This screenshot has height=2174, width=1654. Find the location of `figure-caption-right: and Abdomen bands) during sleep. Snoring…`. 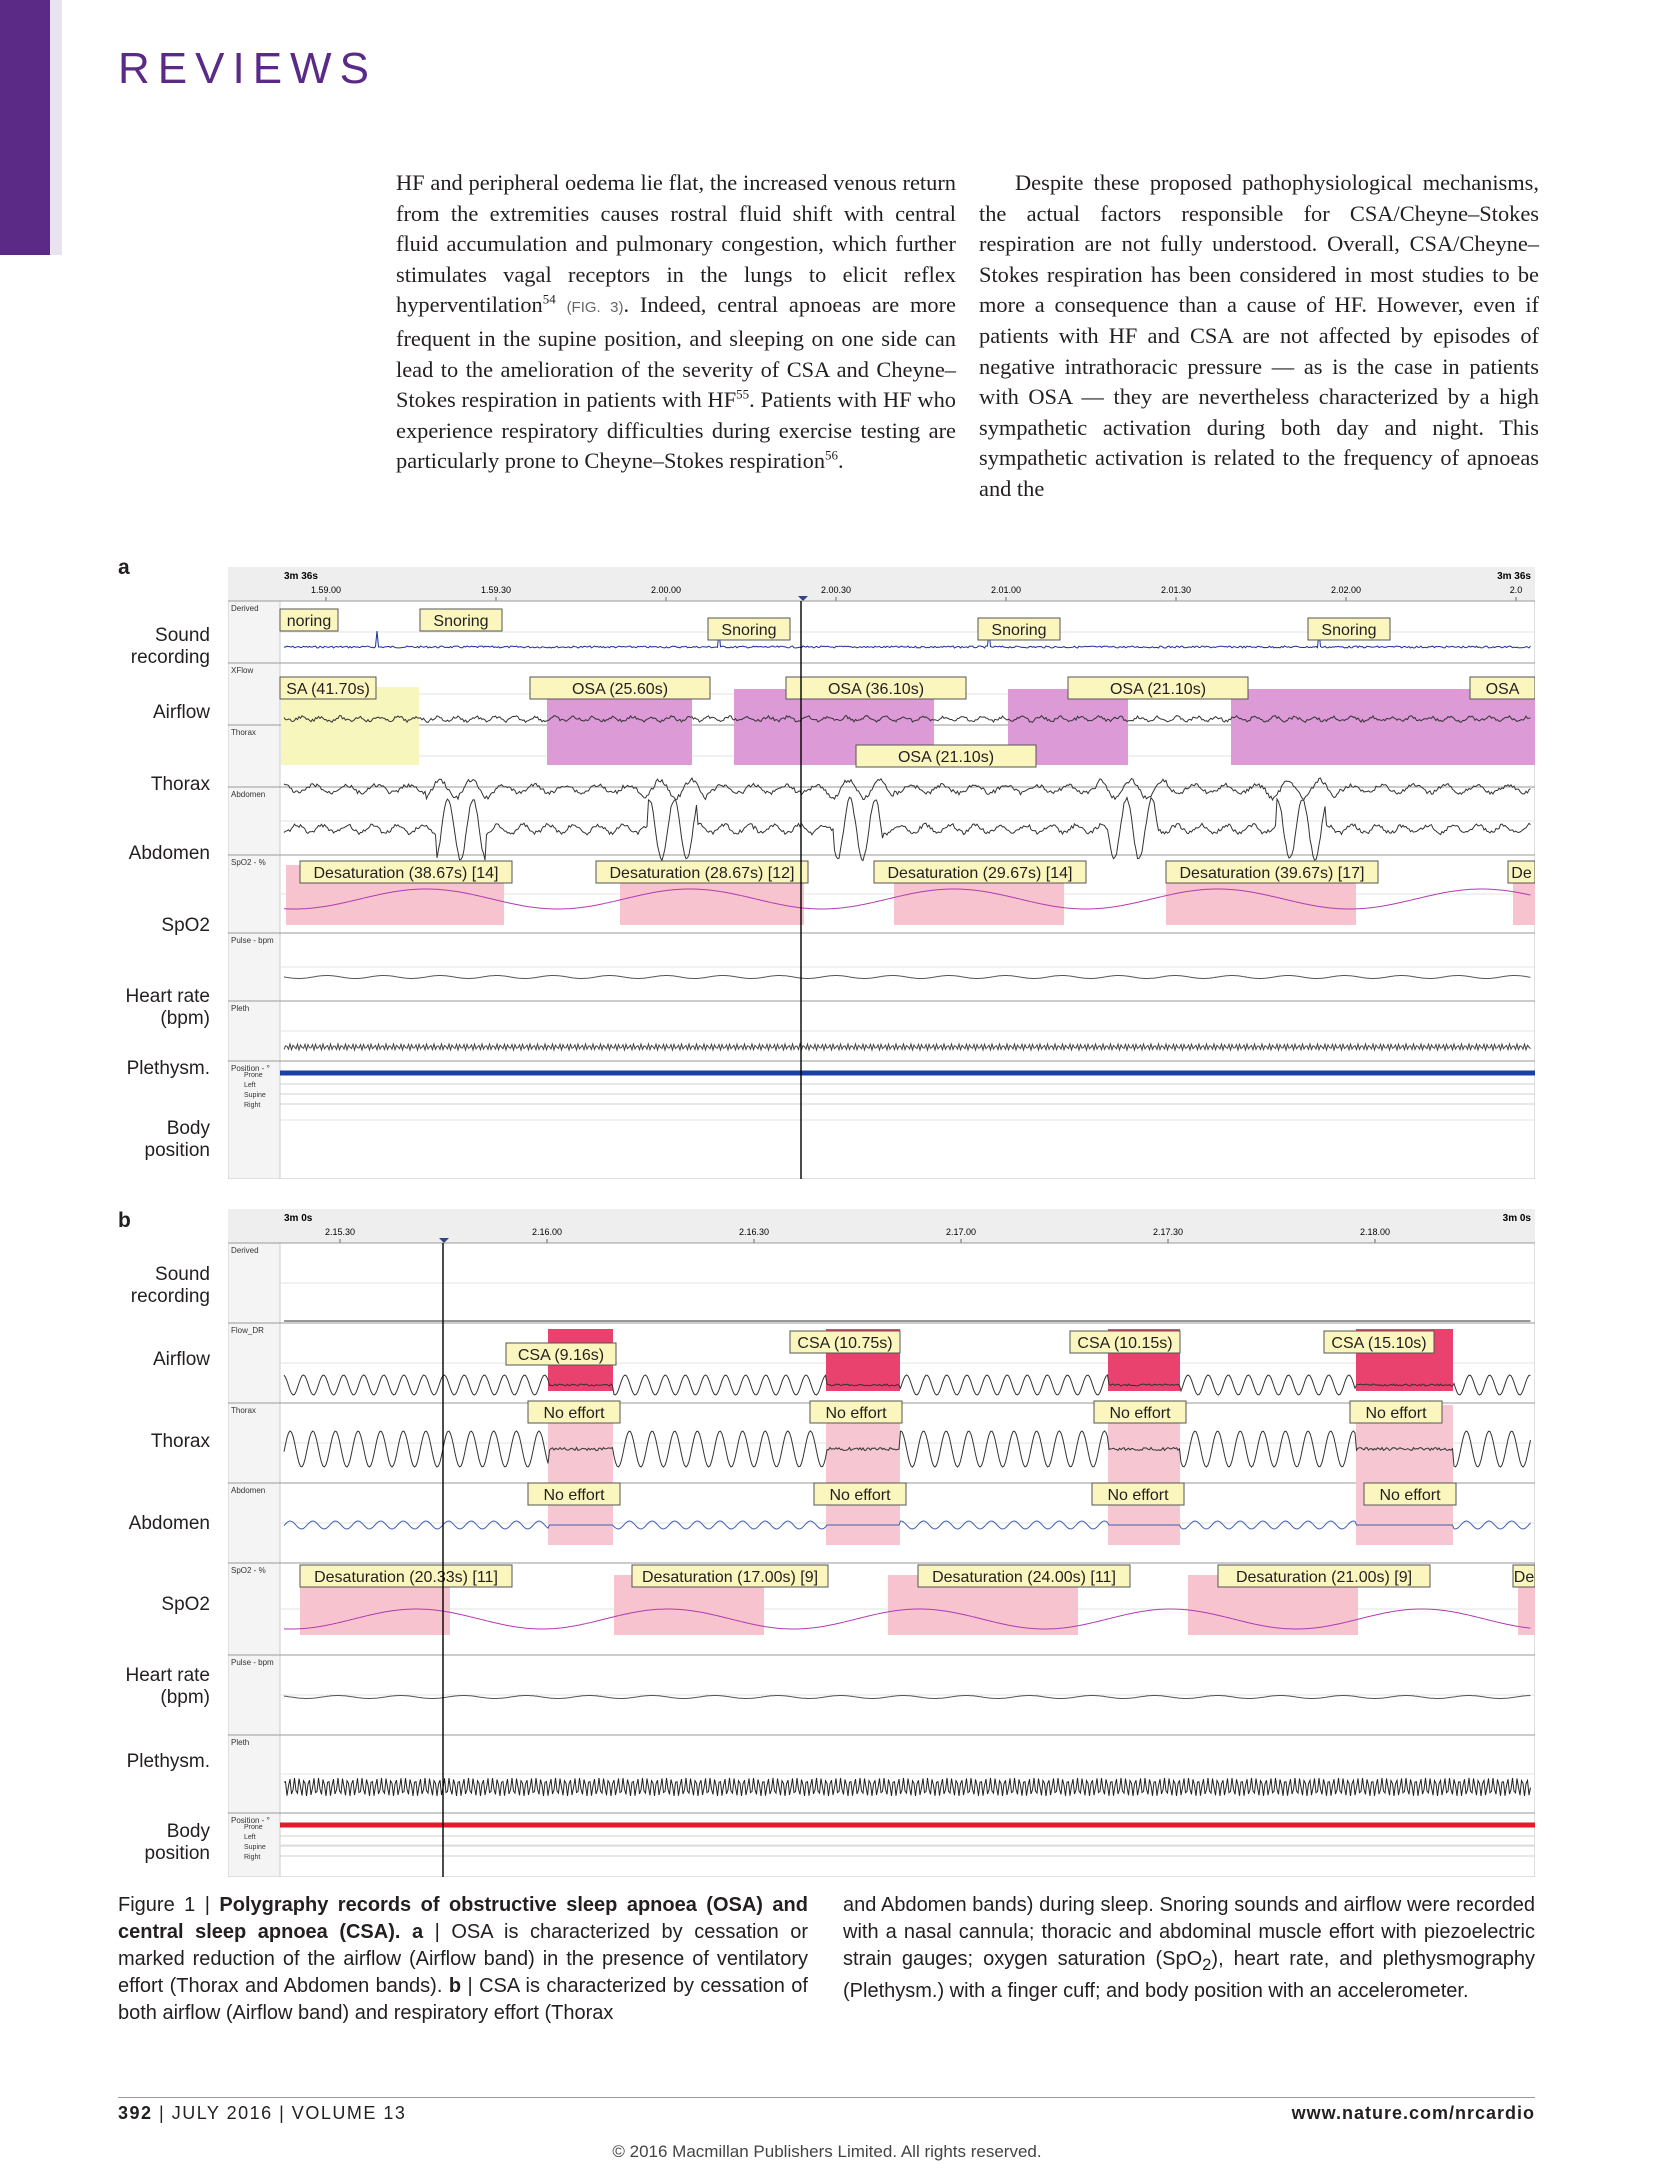

figure-caption-right: and Abdomen bands) during sleep. Snoring… is located at coordinates (1189, 1948).